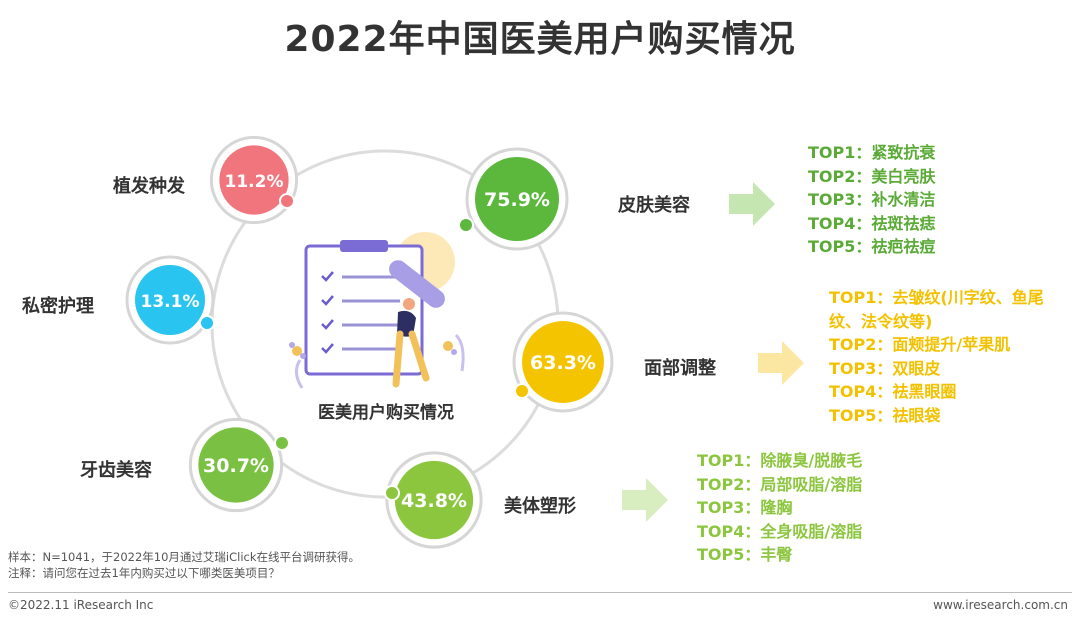  Describe the element at coordinates (885, 368) in the screenshot. I see `cat-1-top-item: TOP3：双眼皮` at that location.